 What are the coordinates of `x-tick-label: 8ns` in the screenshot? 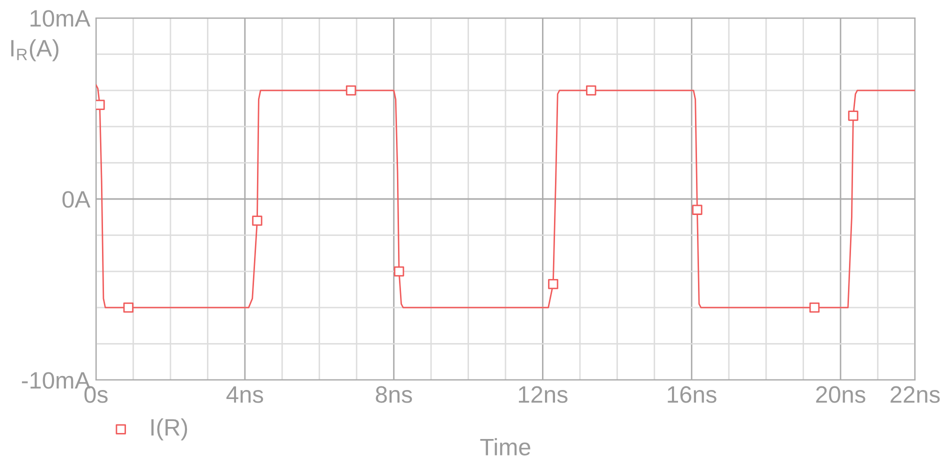 It's located at (394, 394).